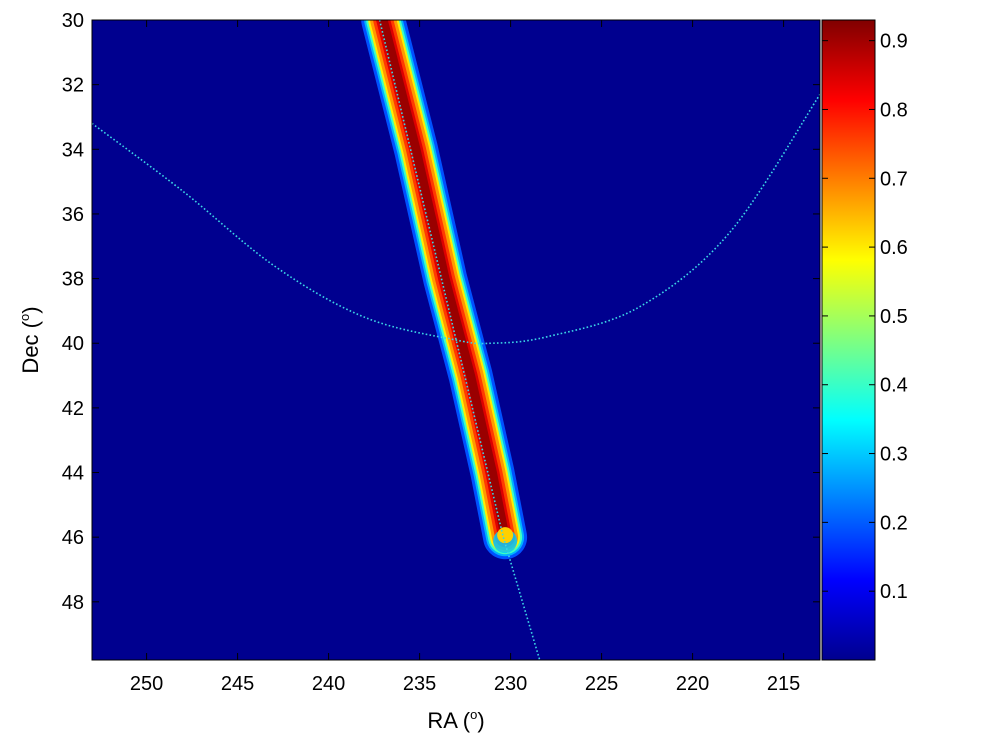 Image resolution: width=1008 pixels, height=747 pixels. What do you see at coordinates (73, 86) in the screenshot?
I see `y-tick-label: 32` at bounding box center [73, 86].